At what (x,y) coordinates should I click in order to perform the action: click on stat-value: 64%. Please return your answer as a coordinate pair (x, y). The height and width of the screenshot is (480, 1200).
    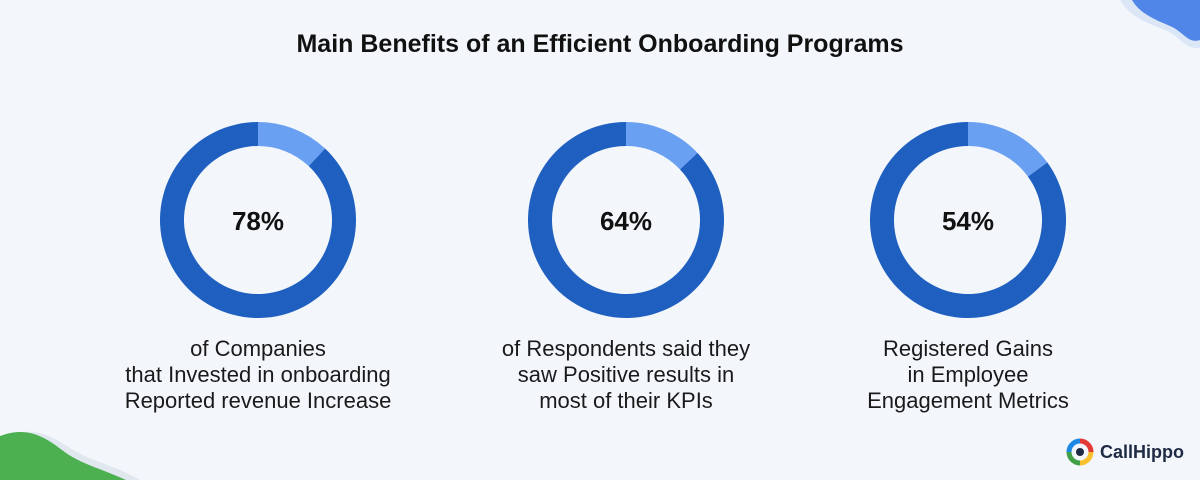
    Looking at the image, I should click on (626, 221).